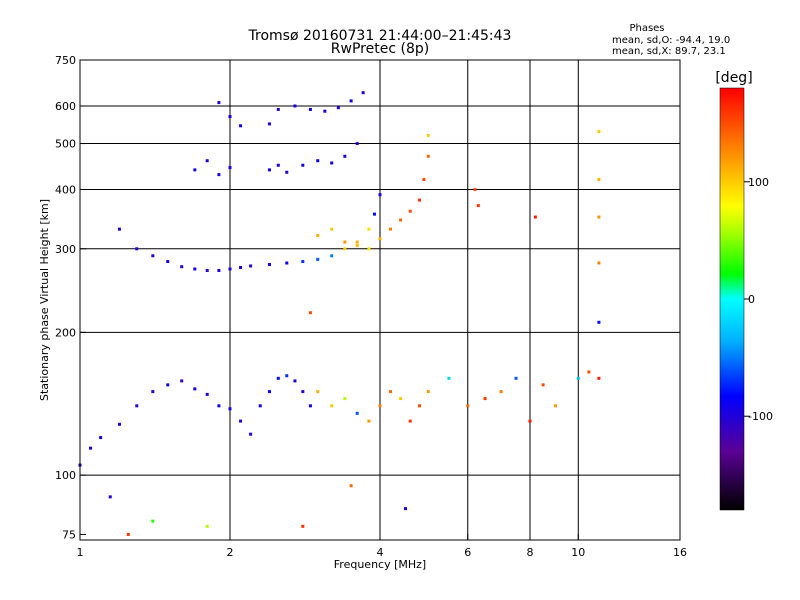  Describe the element at coordinates (380, 49) in the screenshot. I see `chart-subtitle: RwPretec (8p)` at that location.